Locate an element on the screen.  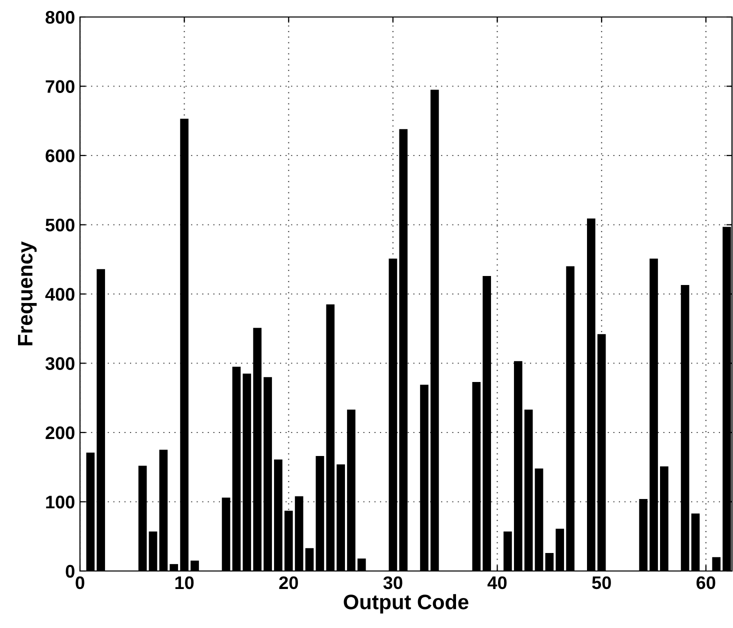
x-tick-label: 20 is located at coordinates (288, 583).